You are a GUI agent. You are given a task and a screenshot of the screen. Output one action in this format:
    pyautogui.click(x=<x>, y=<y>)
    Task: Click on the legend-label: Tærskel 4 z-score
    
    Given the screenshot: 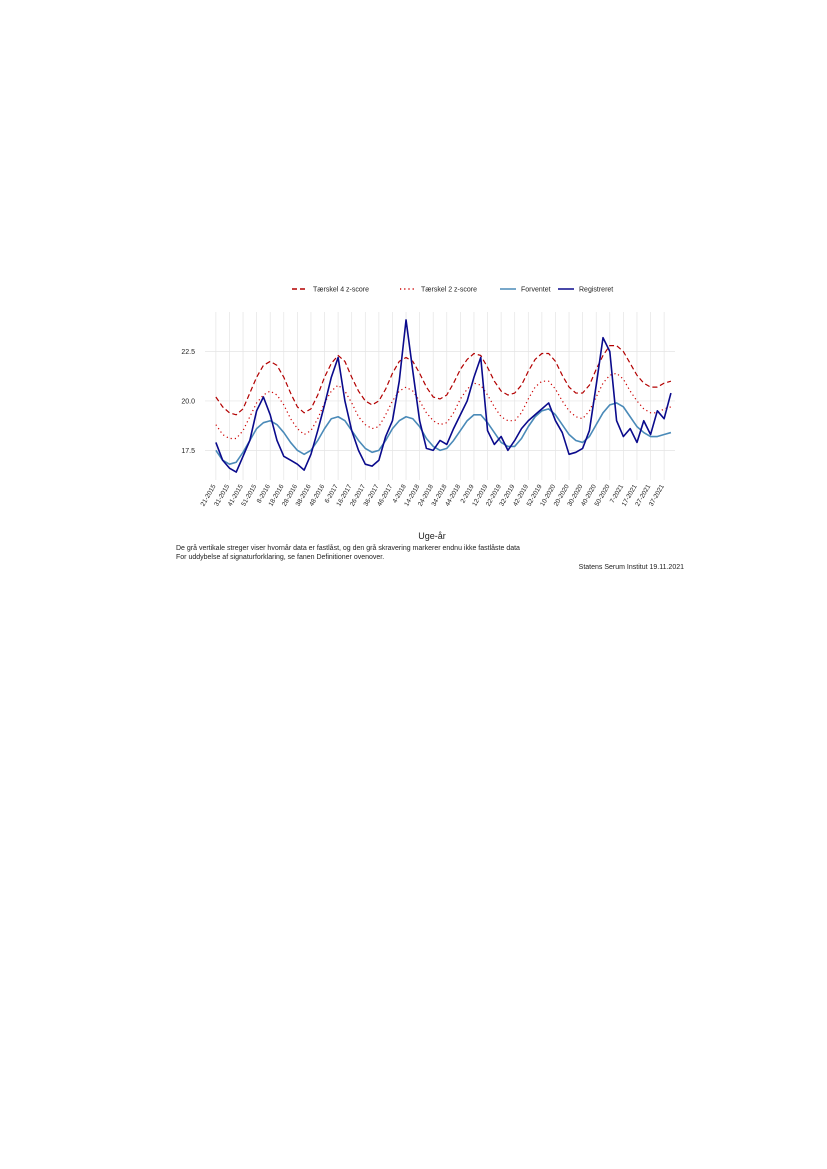 What is the action you would take?
    pyautogui.click(x=341, y=290)
    